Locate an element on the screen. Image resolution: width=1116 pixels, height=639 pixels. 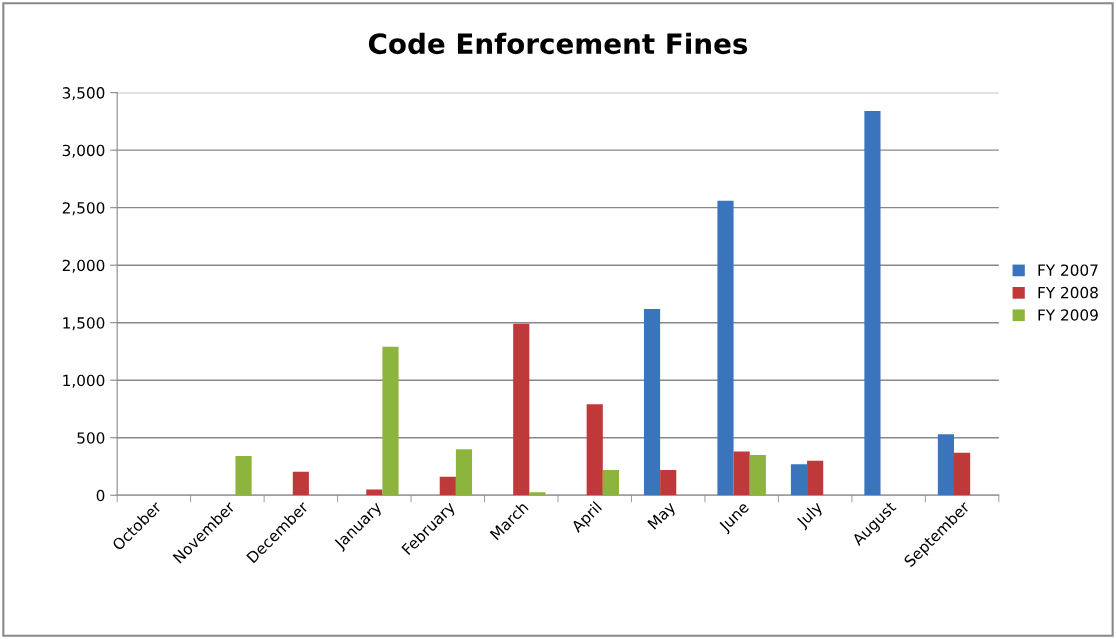
y-tick-label: 1,000 is located at coordinates (84, 381).